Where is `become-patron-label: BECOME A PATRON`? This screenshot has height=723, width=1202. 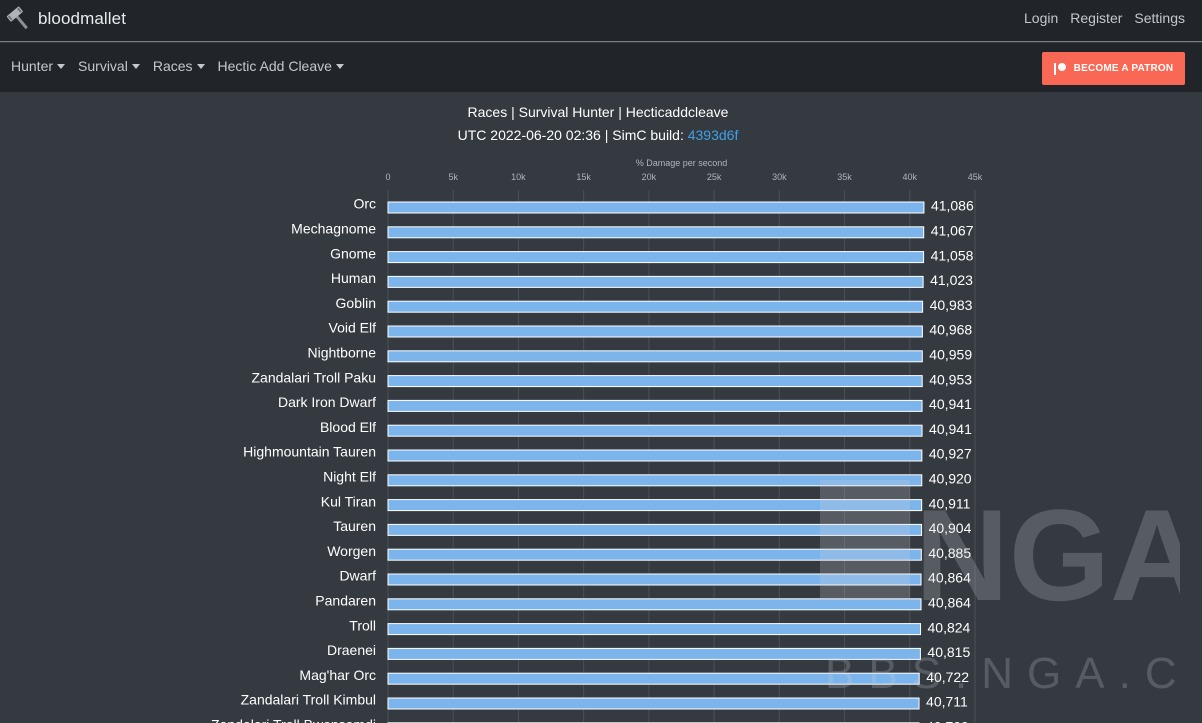
become-patron-label: BECOME A PATRON is located at coordinates (1123, 68).